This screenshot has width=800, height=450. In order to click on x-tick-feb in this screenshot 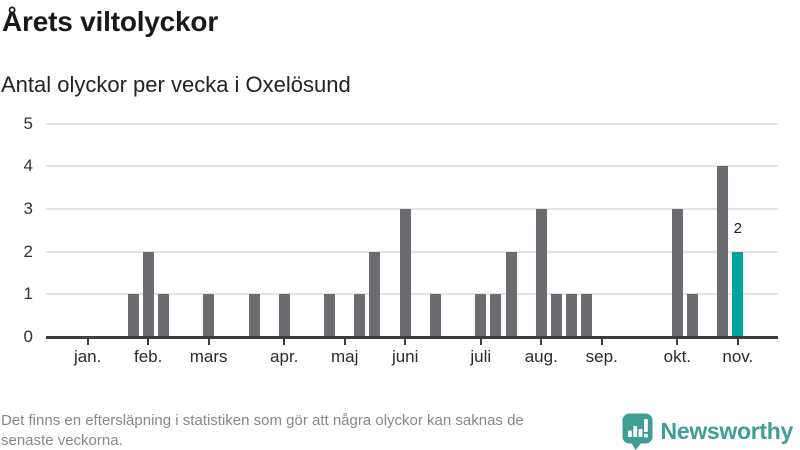, I will do `click(148, 341)`.